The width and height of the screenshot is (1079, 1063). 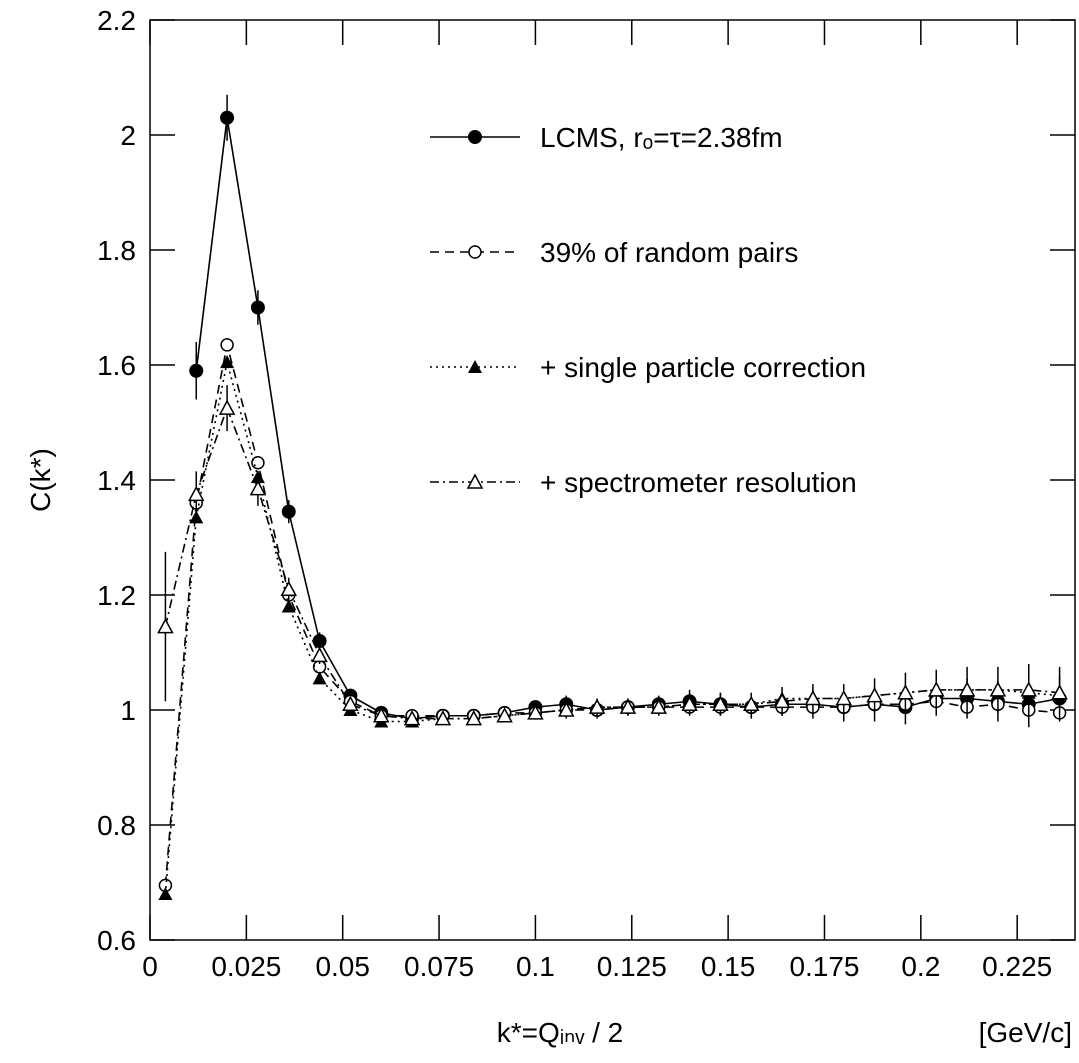 I want to click on y-tick-label: 2.2, so click(x=116, y=20).